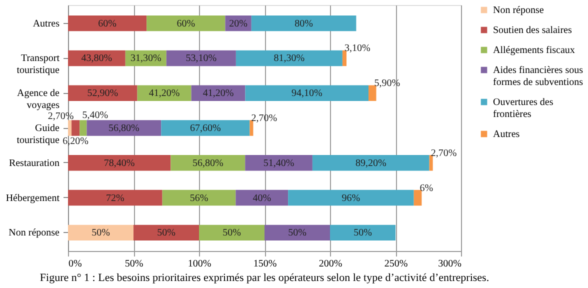 Image resolution: width=588 pixels, height=288 pixels. Describe the element at coordinates (289, 58) in the screenshot. I see `data-label: 81,30%` at that location.